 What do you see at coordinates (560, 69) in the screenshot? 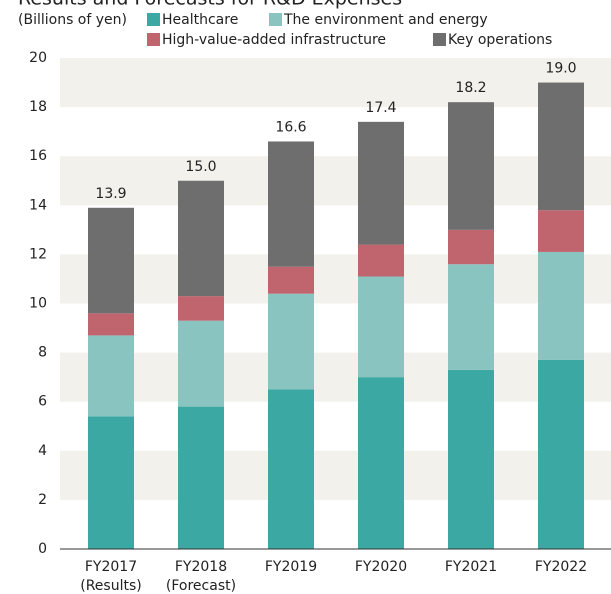
I see `total-label: 19.0` at bounding box center [560, 69].